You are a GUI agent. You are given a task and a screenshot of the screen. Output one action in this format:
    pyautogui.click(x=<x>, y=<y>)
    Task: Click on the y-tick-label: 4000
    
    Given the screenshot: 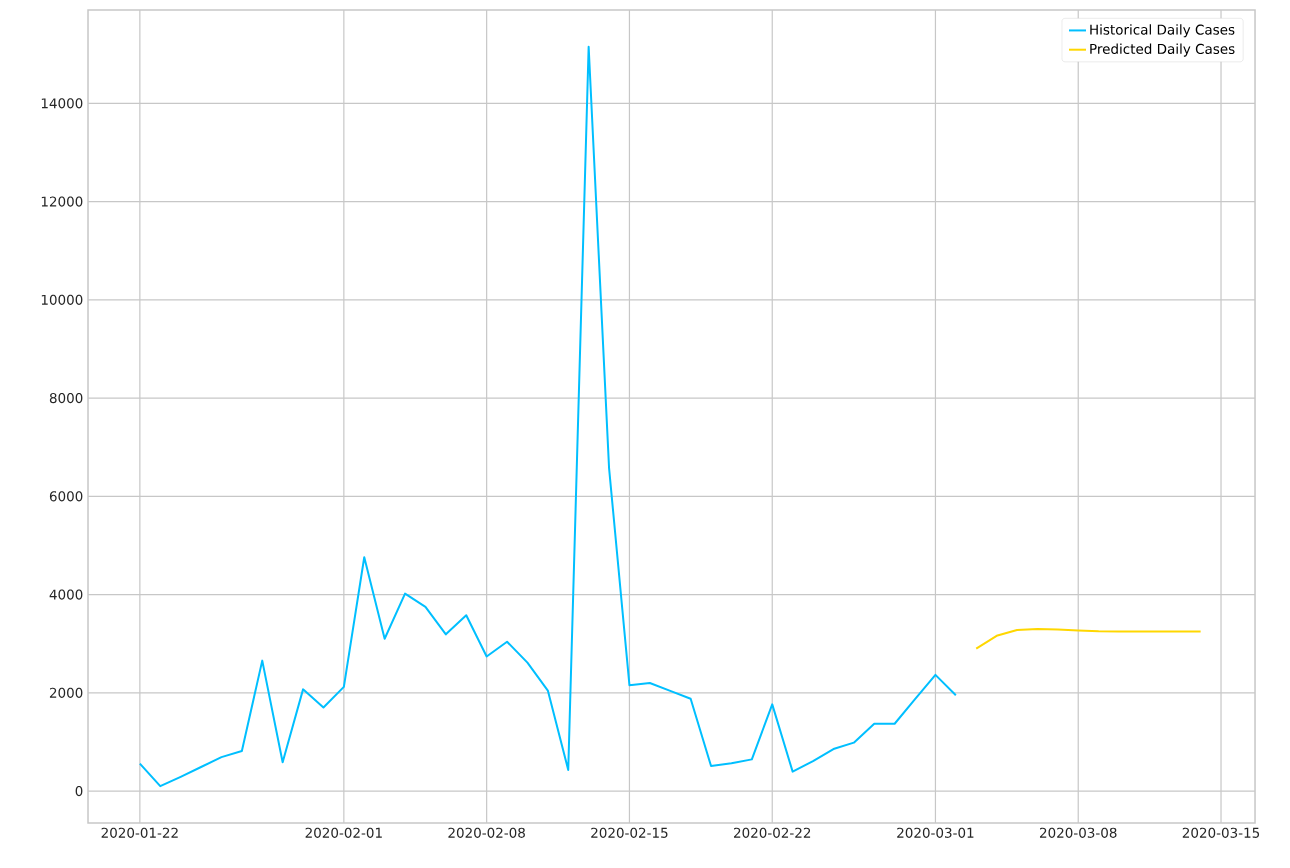 What is the action you would take?
    pyautogui.click(x=66, y=594)
    